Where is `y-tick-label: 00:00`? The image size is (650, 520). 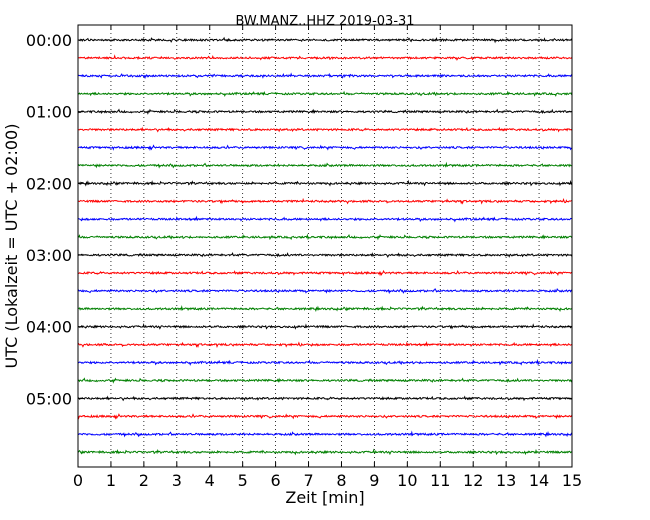 y-tick-label: 00:00 is located at coordinates (49, 40).